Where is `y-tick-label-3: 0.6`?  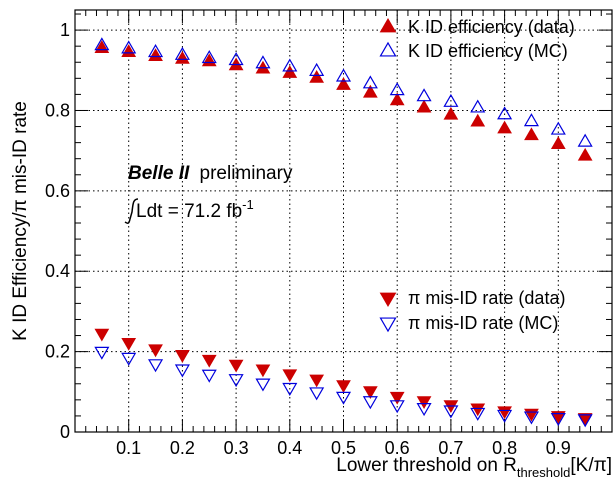 y-tick-label-3: 0.6 is located at coordinates (57, 191).